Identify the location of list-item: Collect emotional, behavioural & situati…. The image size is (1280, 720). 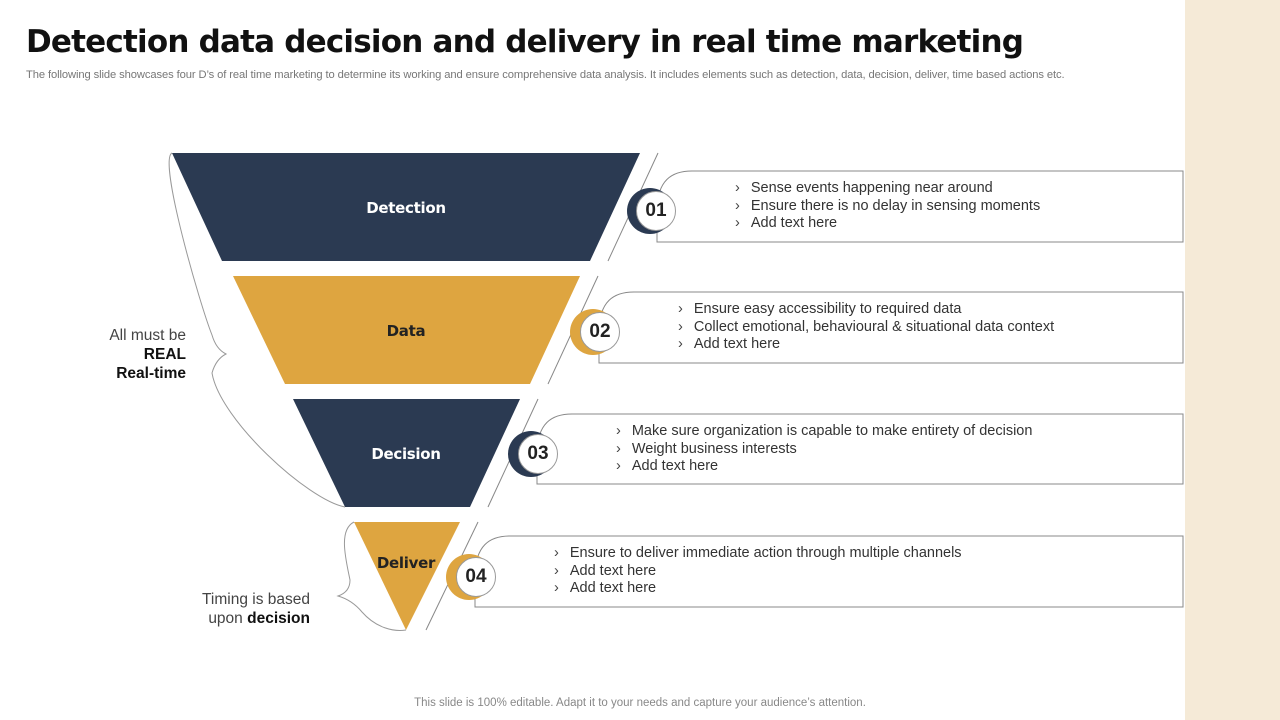
(866, 328).